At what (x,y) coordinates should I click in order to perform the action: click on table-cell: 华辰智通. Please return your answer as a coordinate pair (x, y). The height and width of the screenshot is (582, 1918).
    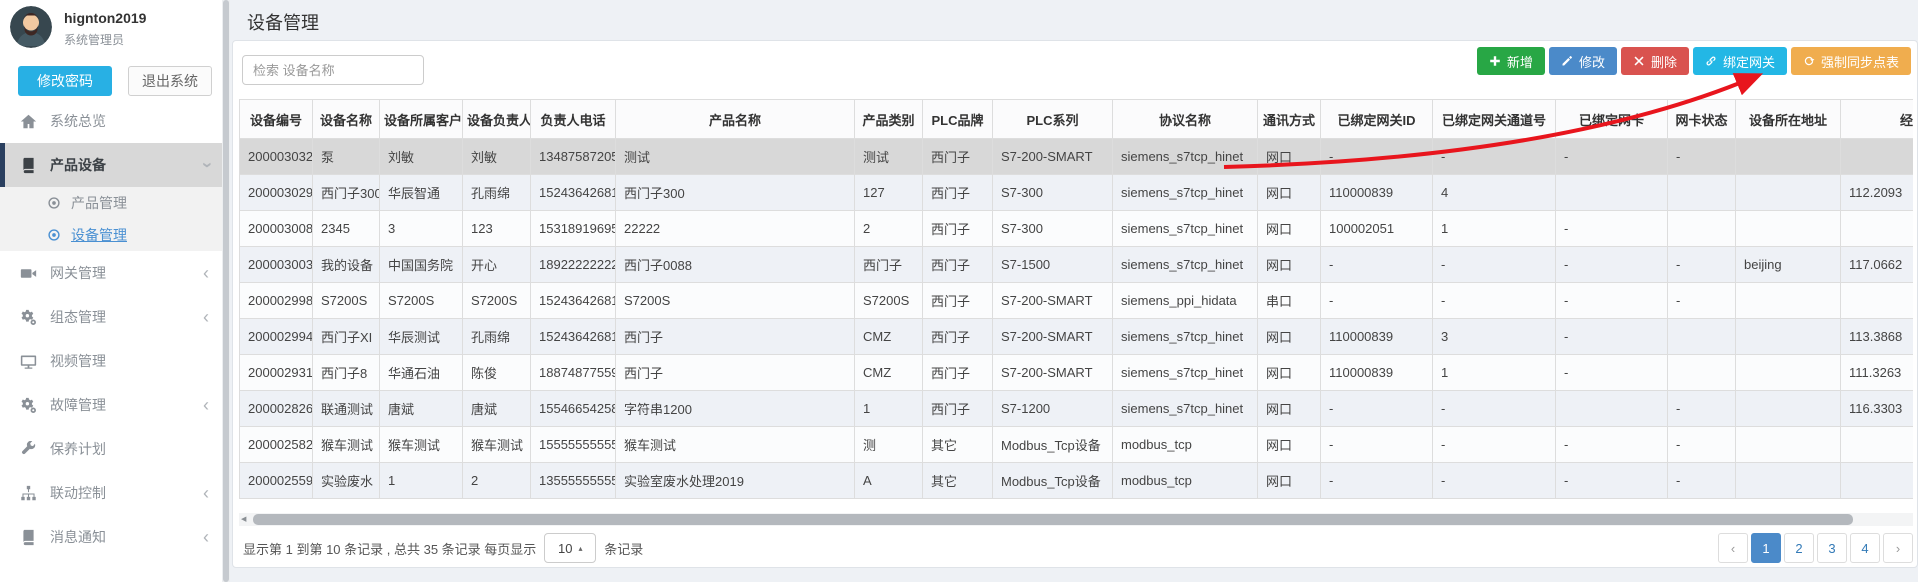
    Looking at the image, I should click on (421, 192).